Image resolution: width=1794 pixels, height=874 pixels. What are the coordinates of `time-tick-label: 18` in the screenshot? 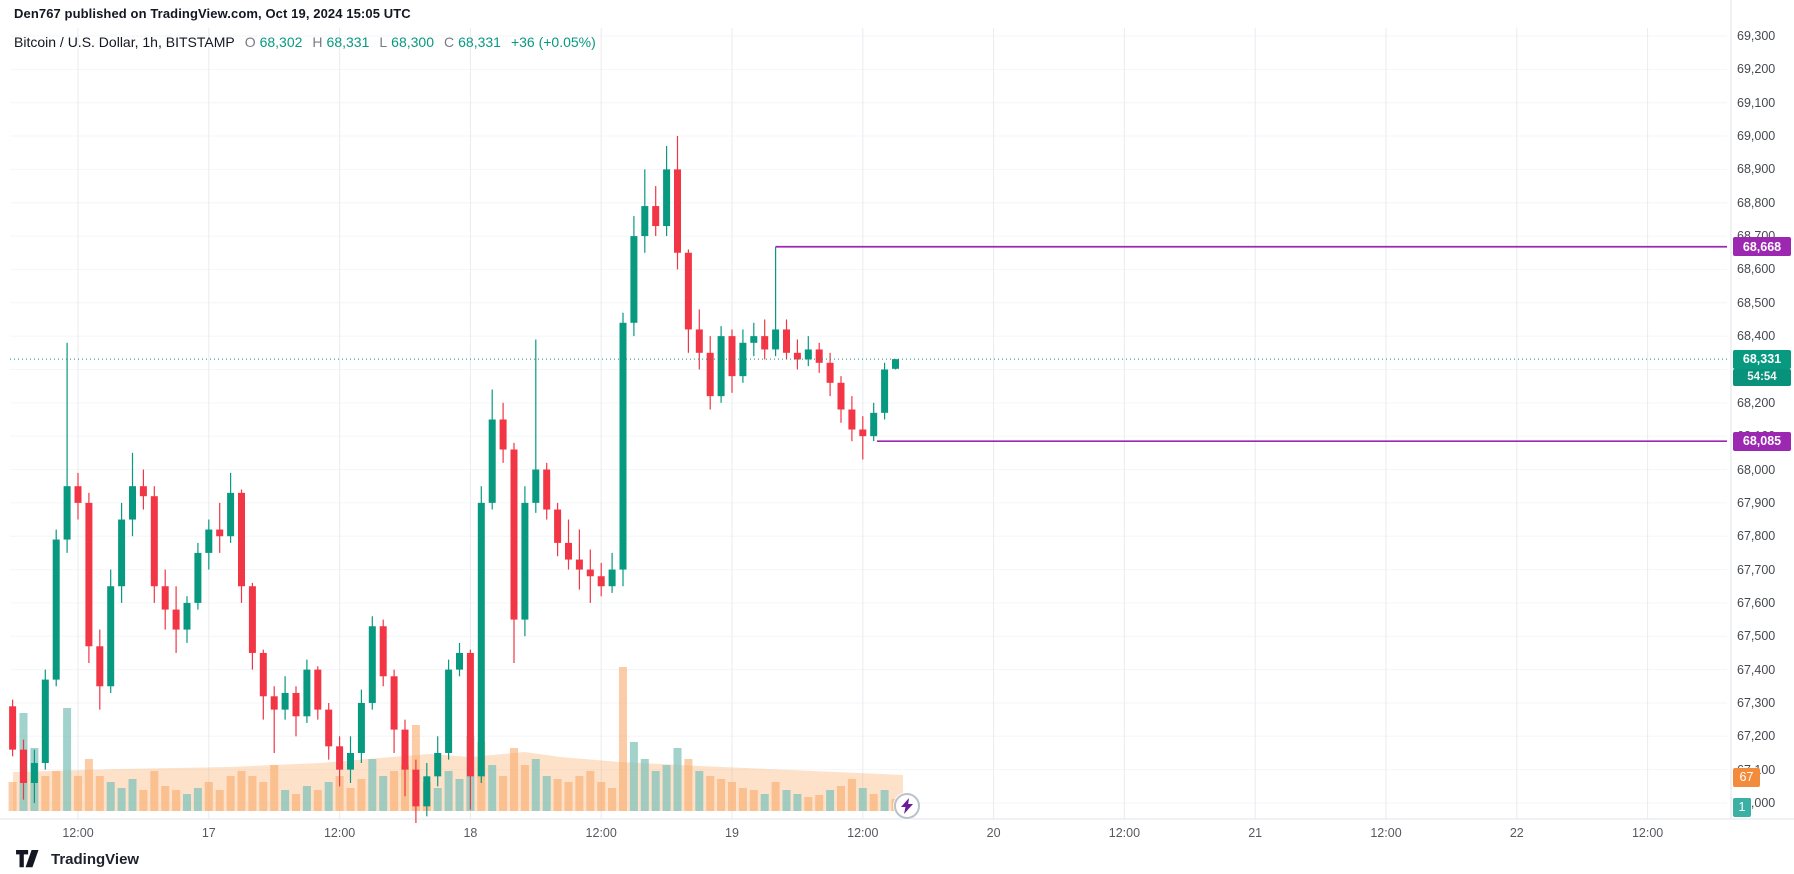 It's located at (470, 833).